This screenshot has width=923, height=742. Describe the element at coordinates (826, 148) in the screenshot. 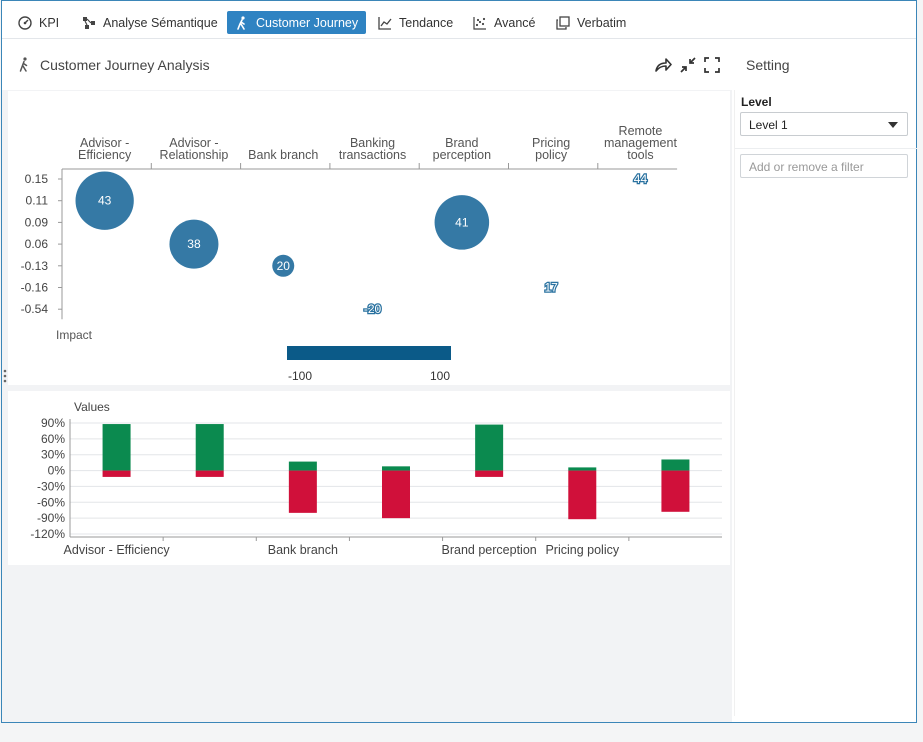

I see `divider` at that location.